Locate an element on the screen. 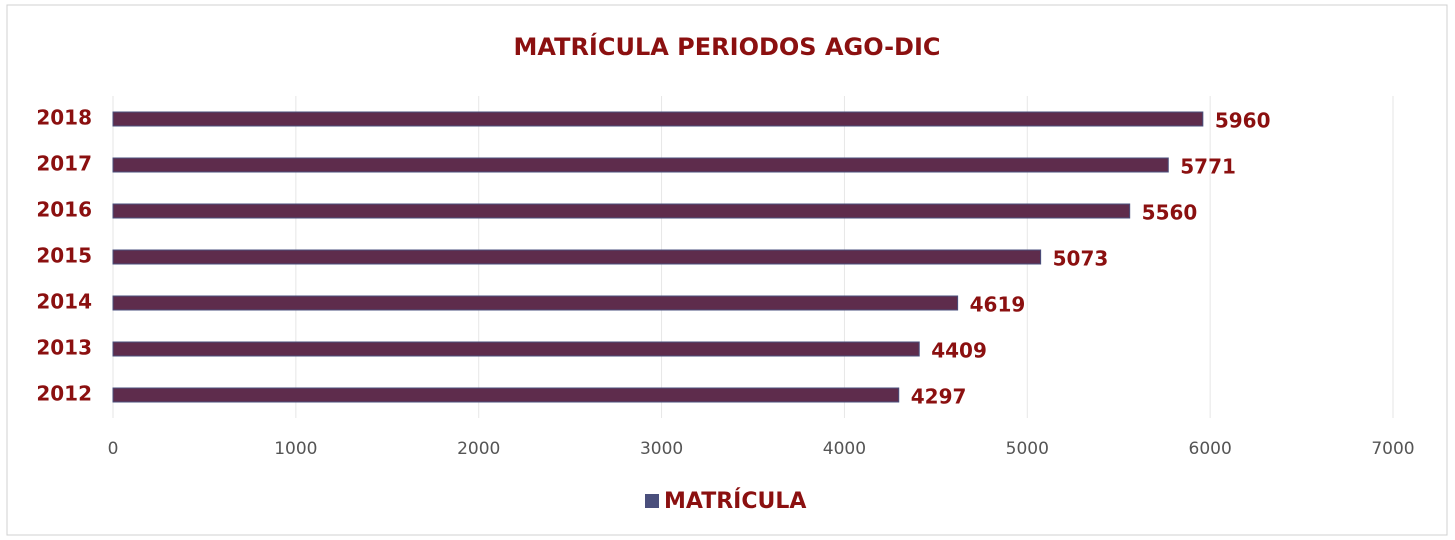 The width and height of the screenshot is (1455, 540). legend-label: MATRÍCULA is located at coordinates (735, 501).